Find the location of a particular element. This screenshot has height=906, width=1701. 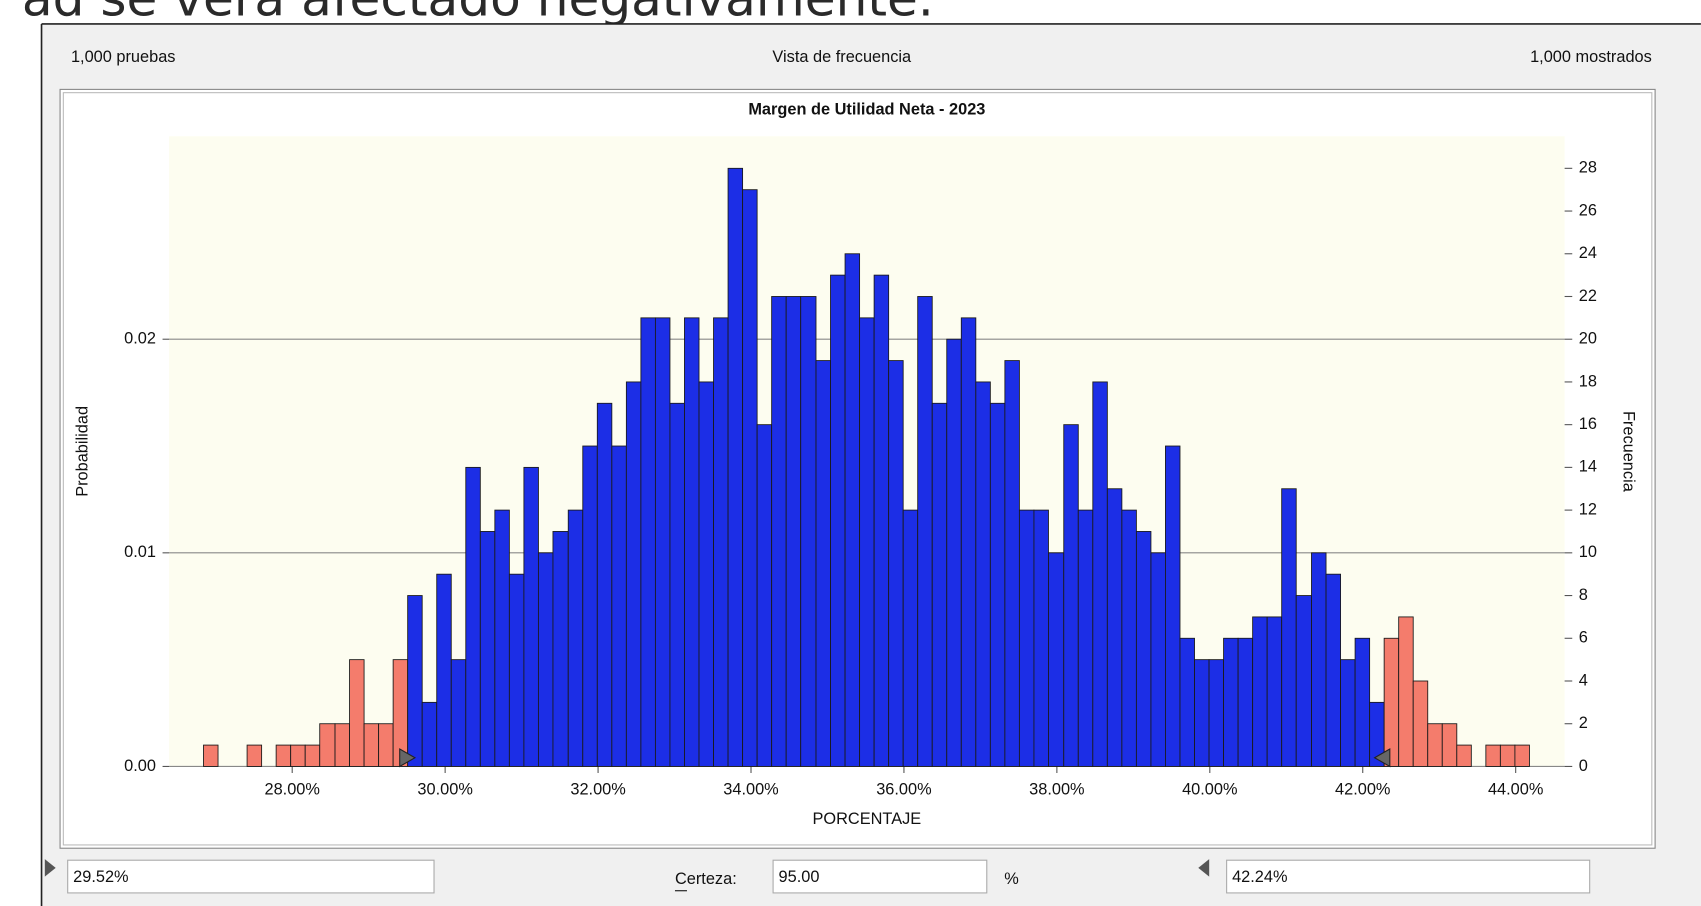

y2-axis-label: Frecuencia is located at coordinates (1629, 452).